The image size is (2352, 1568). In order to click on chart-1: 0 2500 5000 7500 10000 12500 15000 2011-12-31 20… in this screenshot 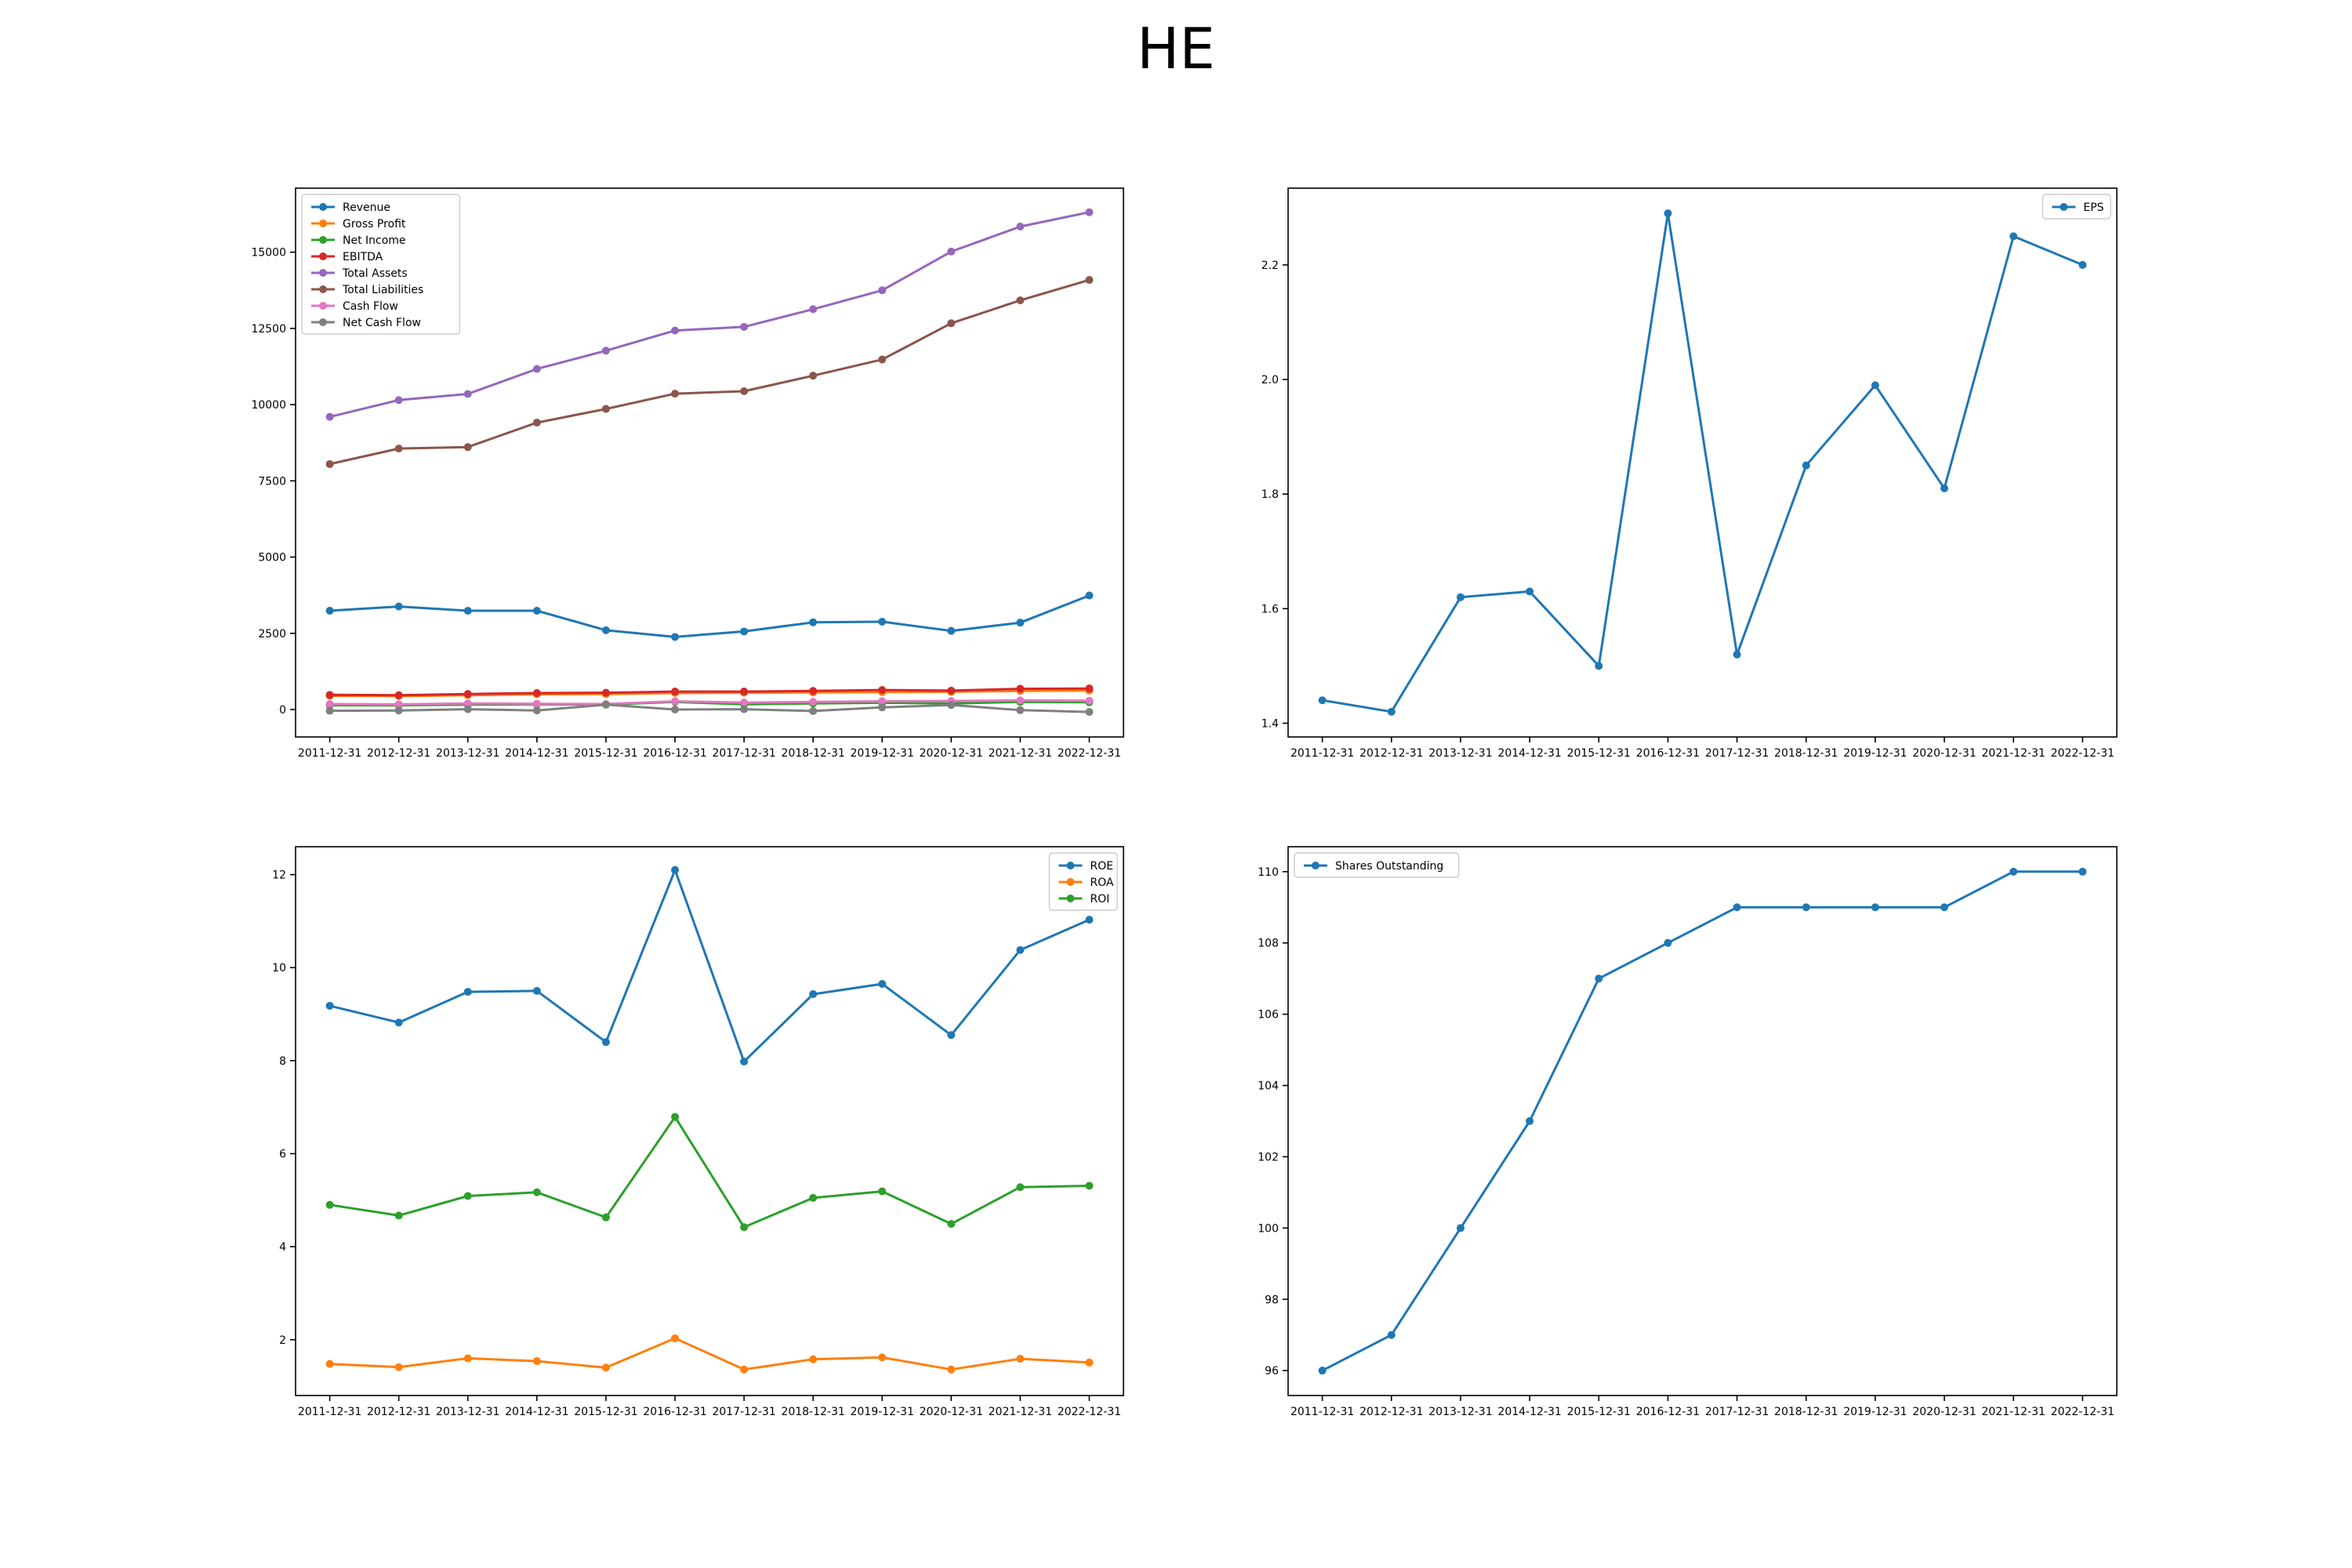, I will do `click(687, 473)`.